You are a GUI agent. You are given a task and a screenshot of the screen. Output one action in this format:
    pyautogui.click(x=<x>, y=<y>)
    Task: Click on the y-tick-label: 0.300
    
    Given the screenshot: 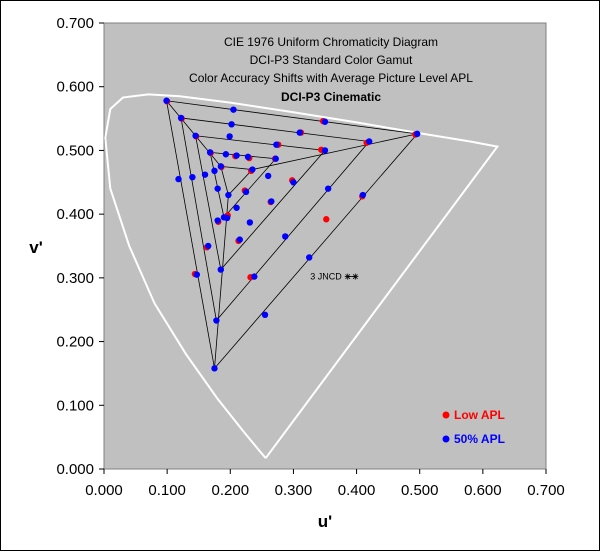 What is the action you would take?
    pyautogui.click(x=75, y=278)
    